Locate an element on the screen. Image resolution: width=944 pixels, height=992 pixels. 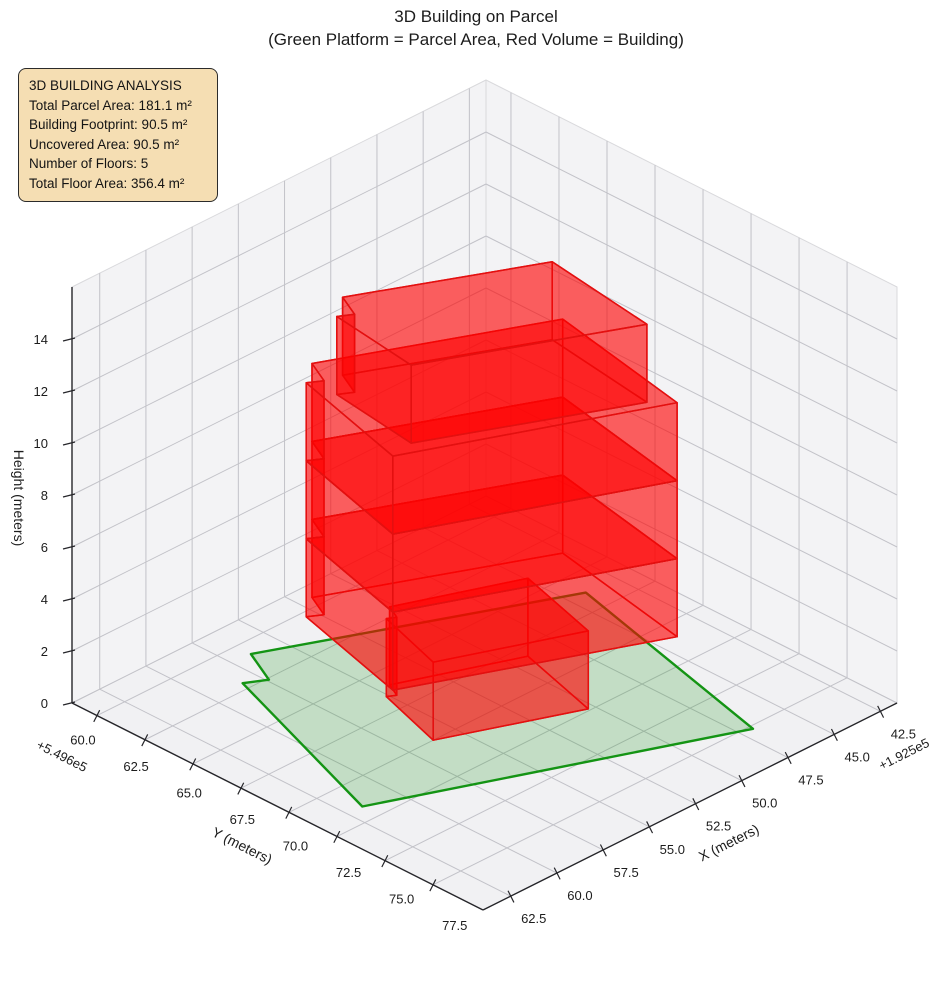
x-axis-line is located at coordinates (690, 806).